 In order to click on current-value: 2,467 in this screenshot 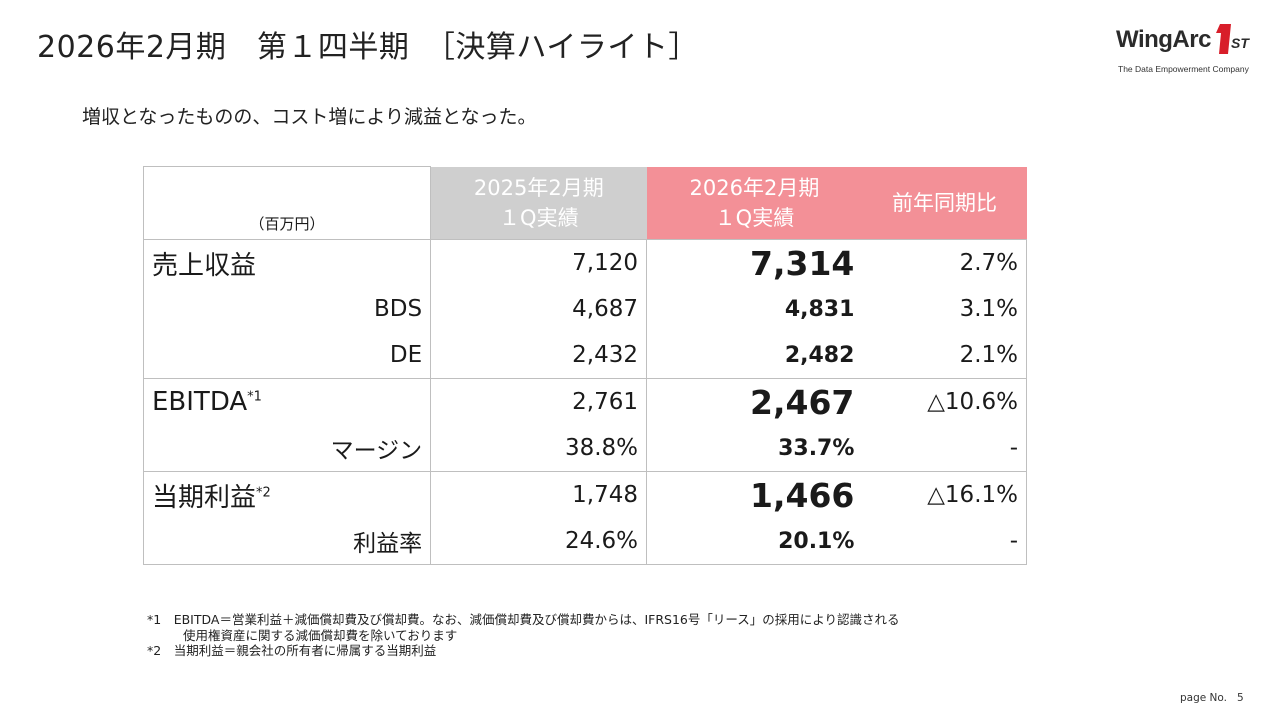, I will do `click(754, 401)`.